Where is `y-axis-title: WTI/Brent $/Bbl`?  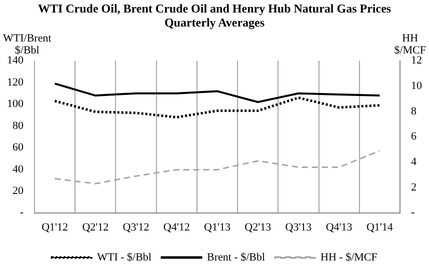
y-axis-title: WTI/Brent $/Bbl is located at coordinates (27, 44).